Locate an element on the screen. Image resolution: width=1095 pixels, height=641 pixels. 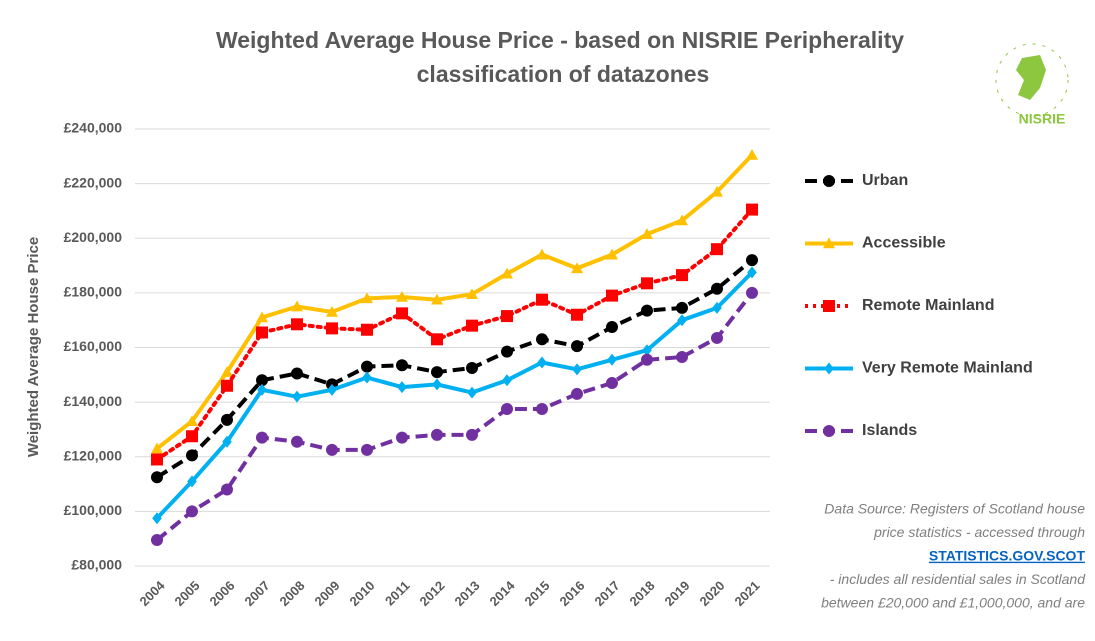
source-text: between £20,000 and £1,000,000, and are is located at coordinates (953, 603).